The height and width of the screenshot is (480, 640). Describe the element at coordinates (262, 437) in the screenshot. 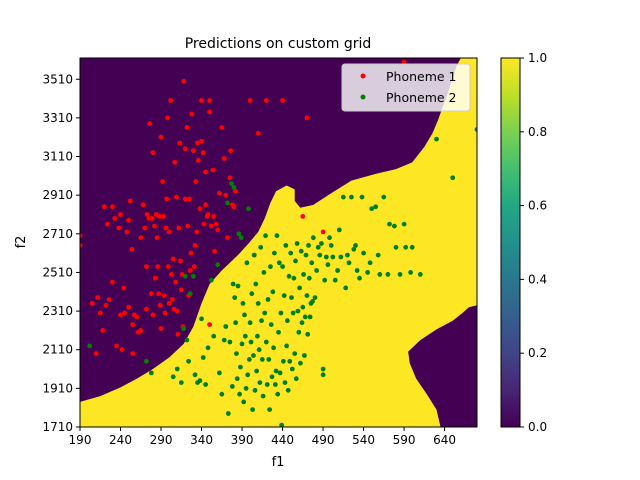

I see `x-axis: 190 240 290 340 390 440 490 540 590 640` at that location.